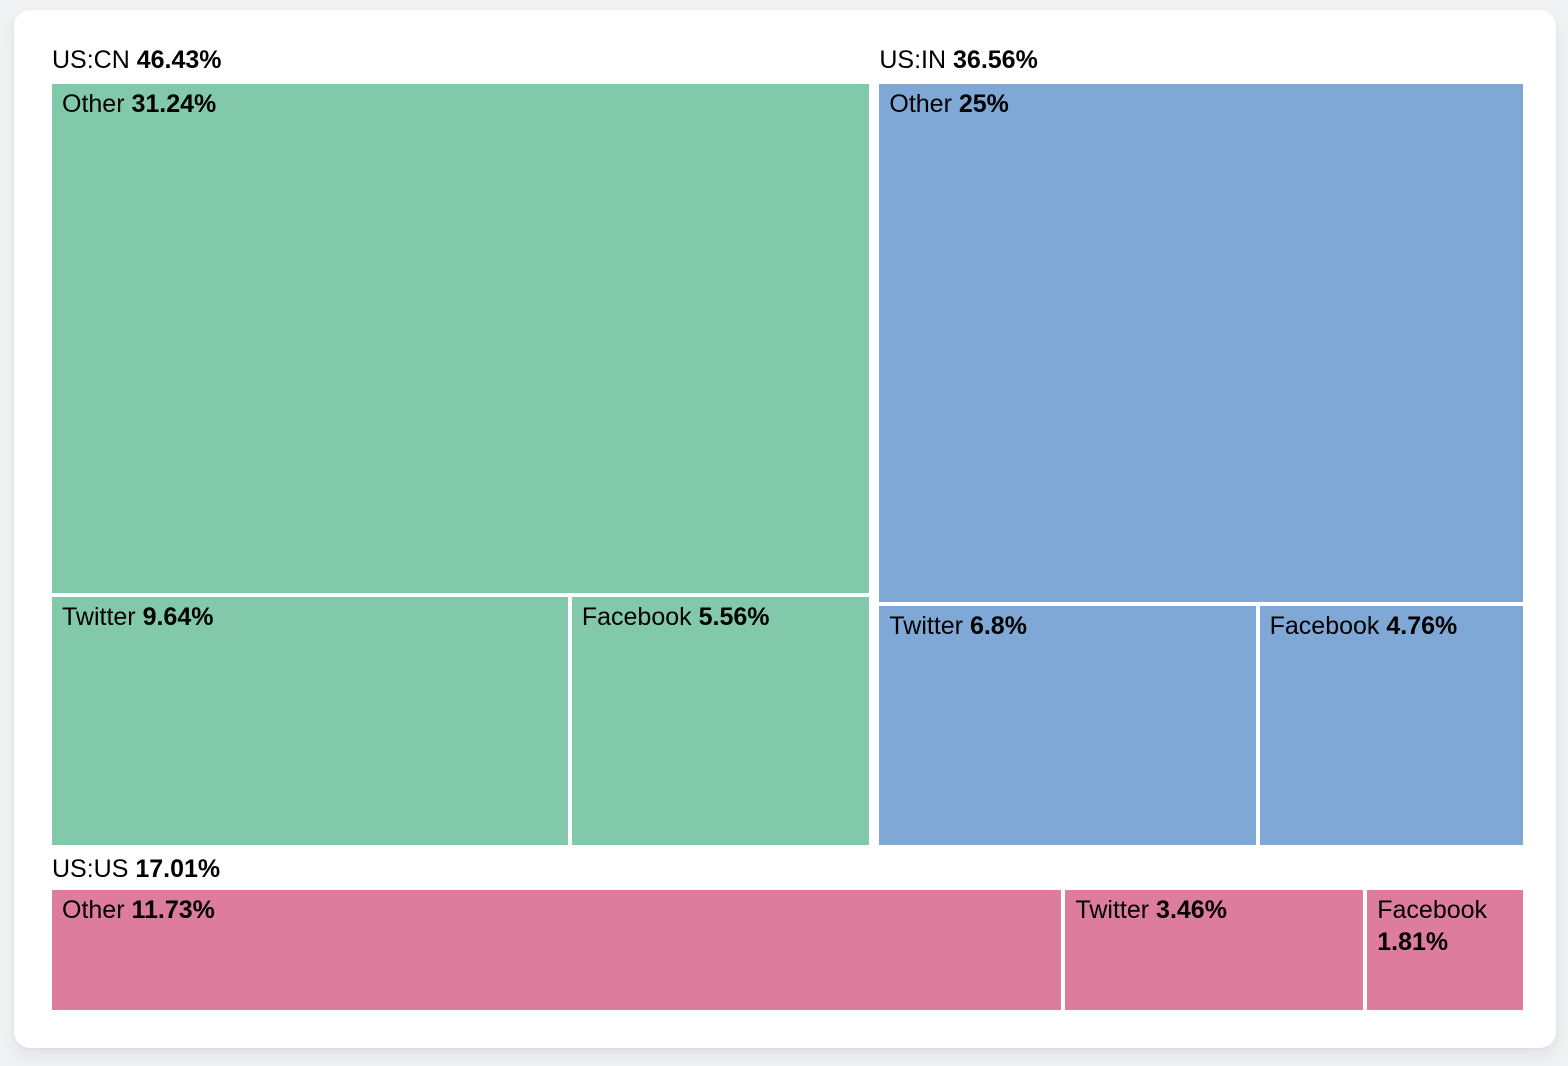  I want to click on cell-label: Facebook 1.81%, so click(1445, 926).